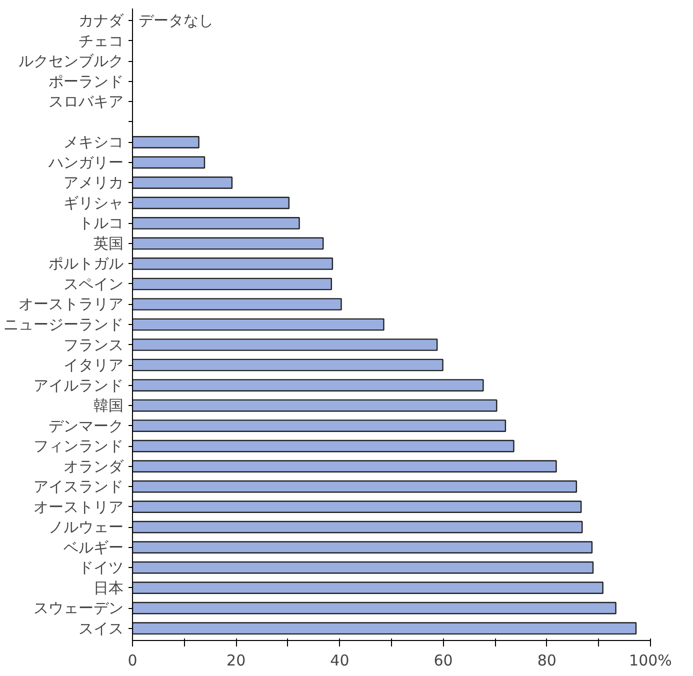 This screenshot has height=676, width=693. I want to click on y-tick-label: スペイン, so click(94, 283).